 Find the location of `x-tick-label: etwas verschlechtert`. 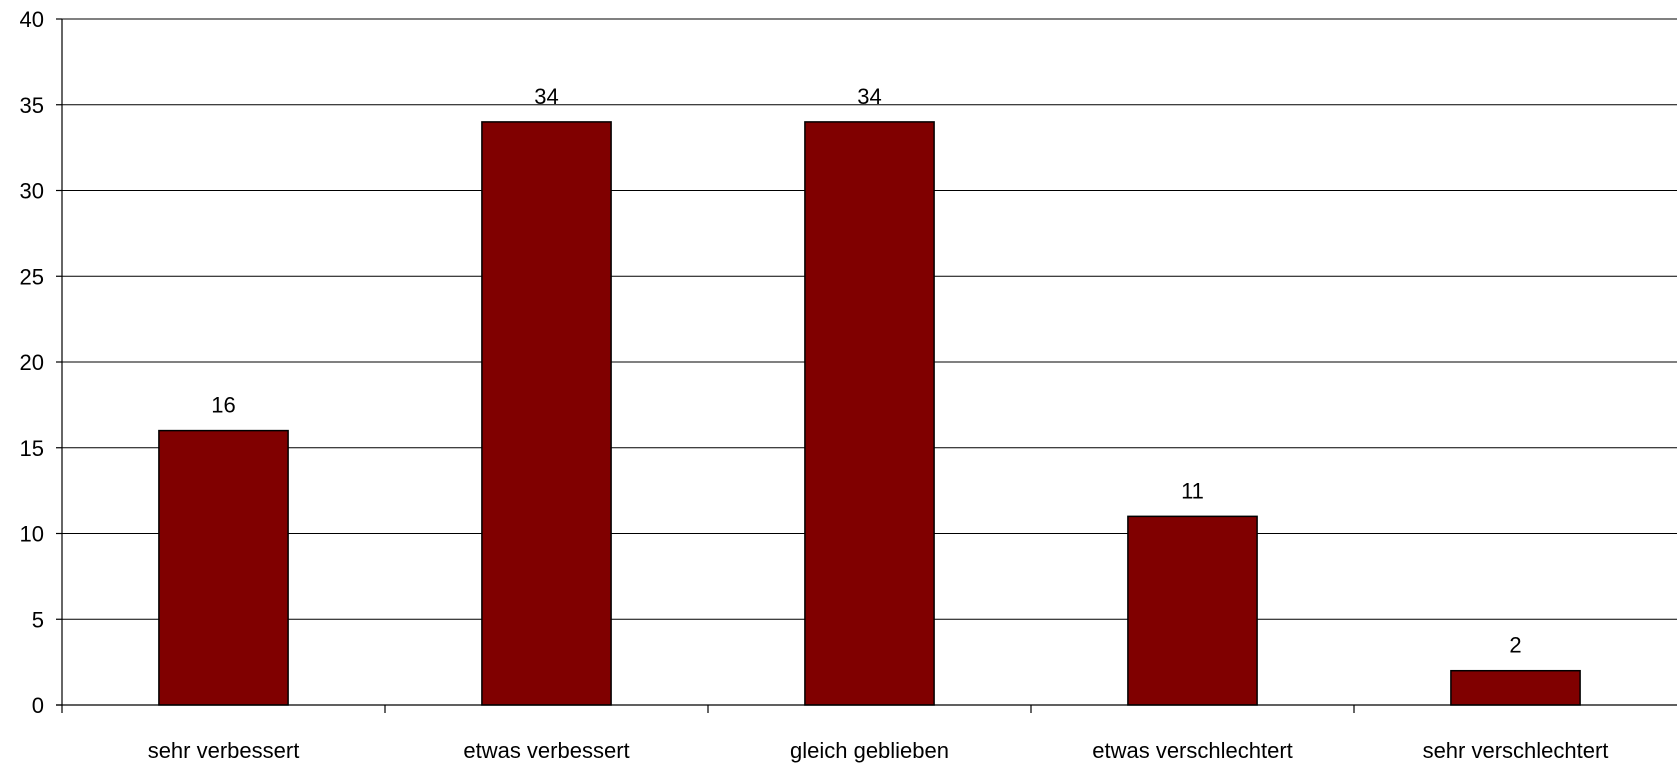

x-tick-label: etwas verschlechtert is located at coordinates (1192, 750).